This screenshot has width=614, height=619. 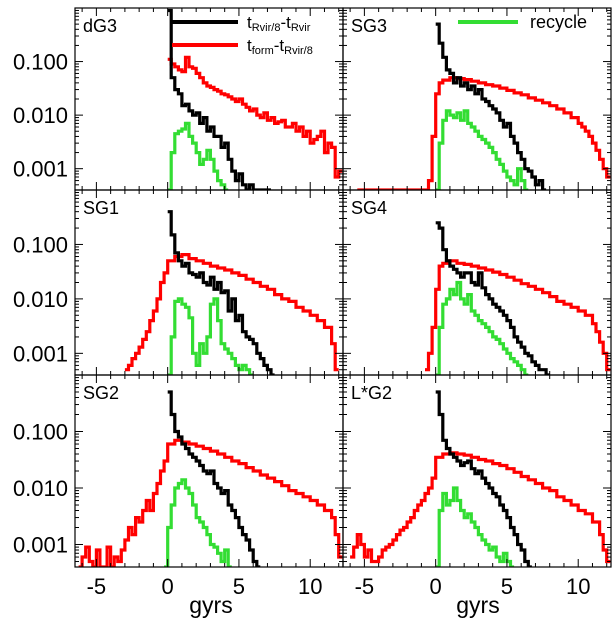 I want to click on x-axis-label-right: gyrs, so click(x=477, y=605).